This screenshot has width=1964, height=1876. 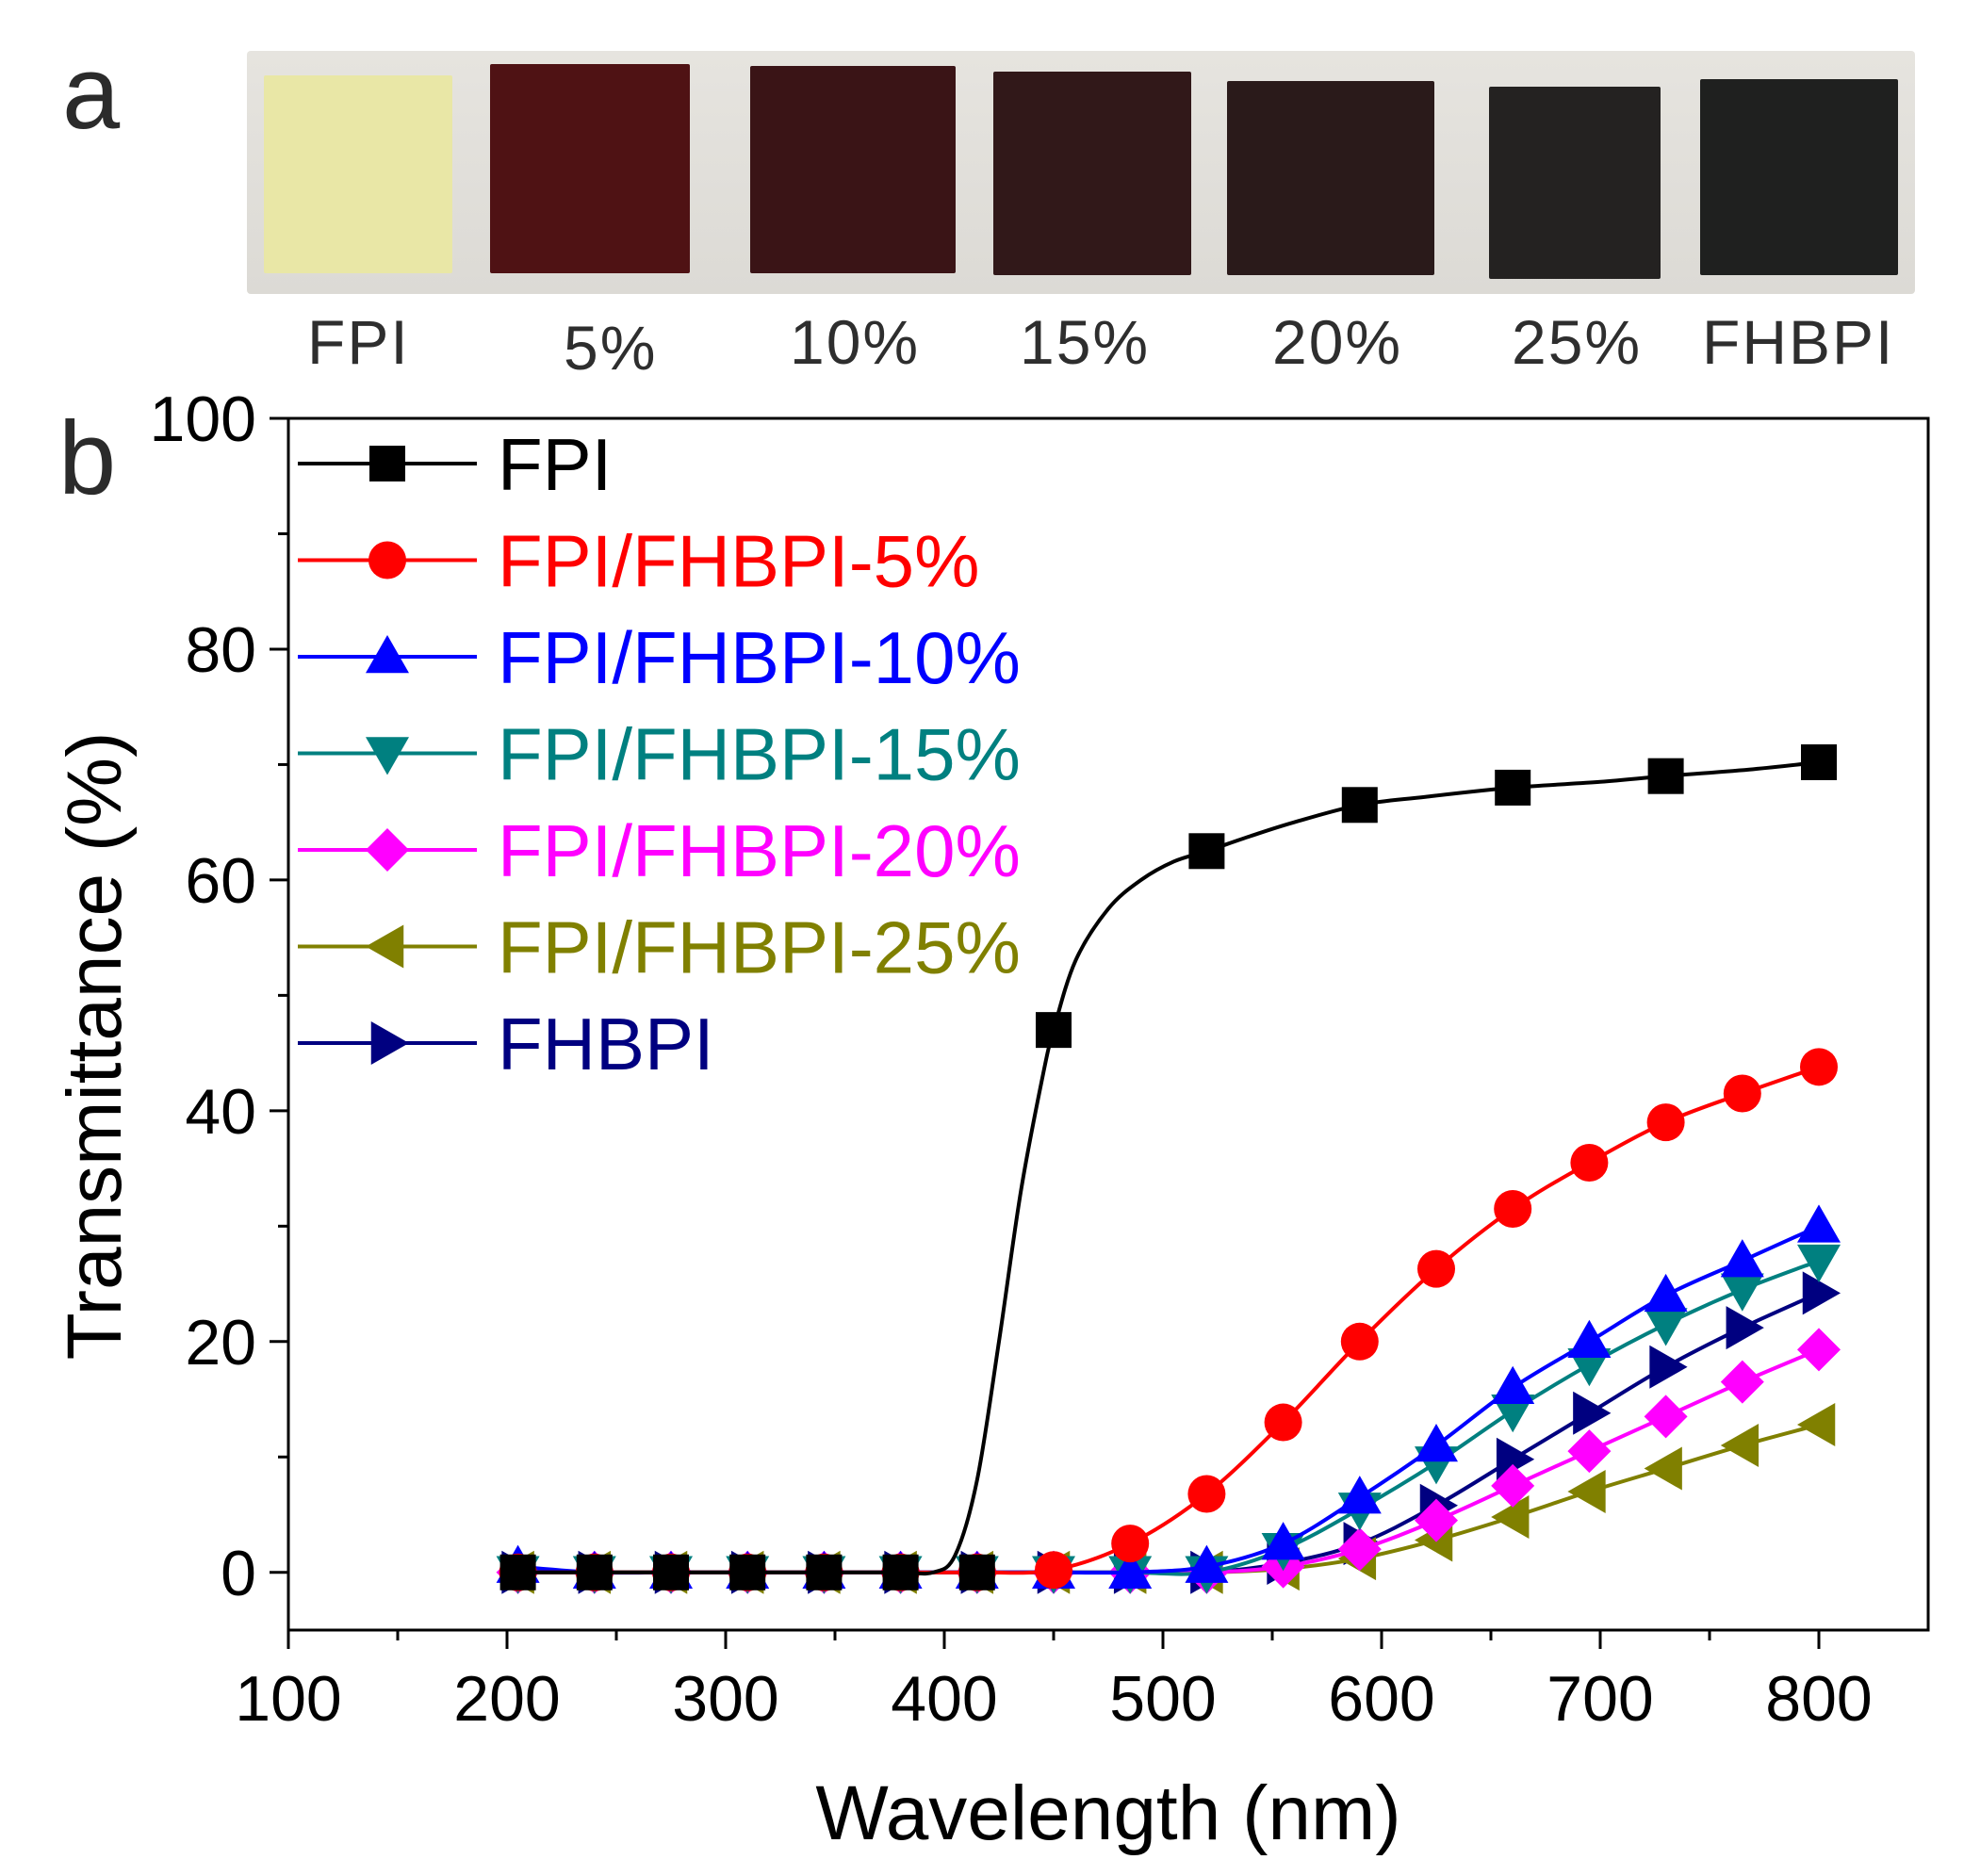 I want to click on swatch-25pct, so click(x=1575, y=183).